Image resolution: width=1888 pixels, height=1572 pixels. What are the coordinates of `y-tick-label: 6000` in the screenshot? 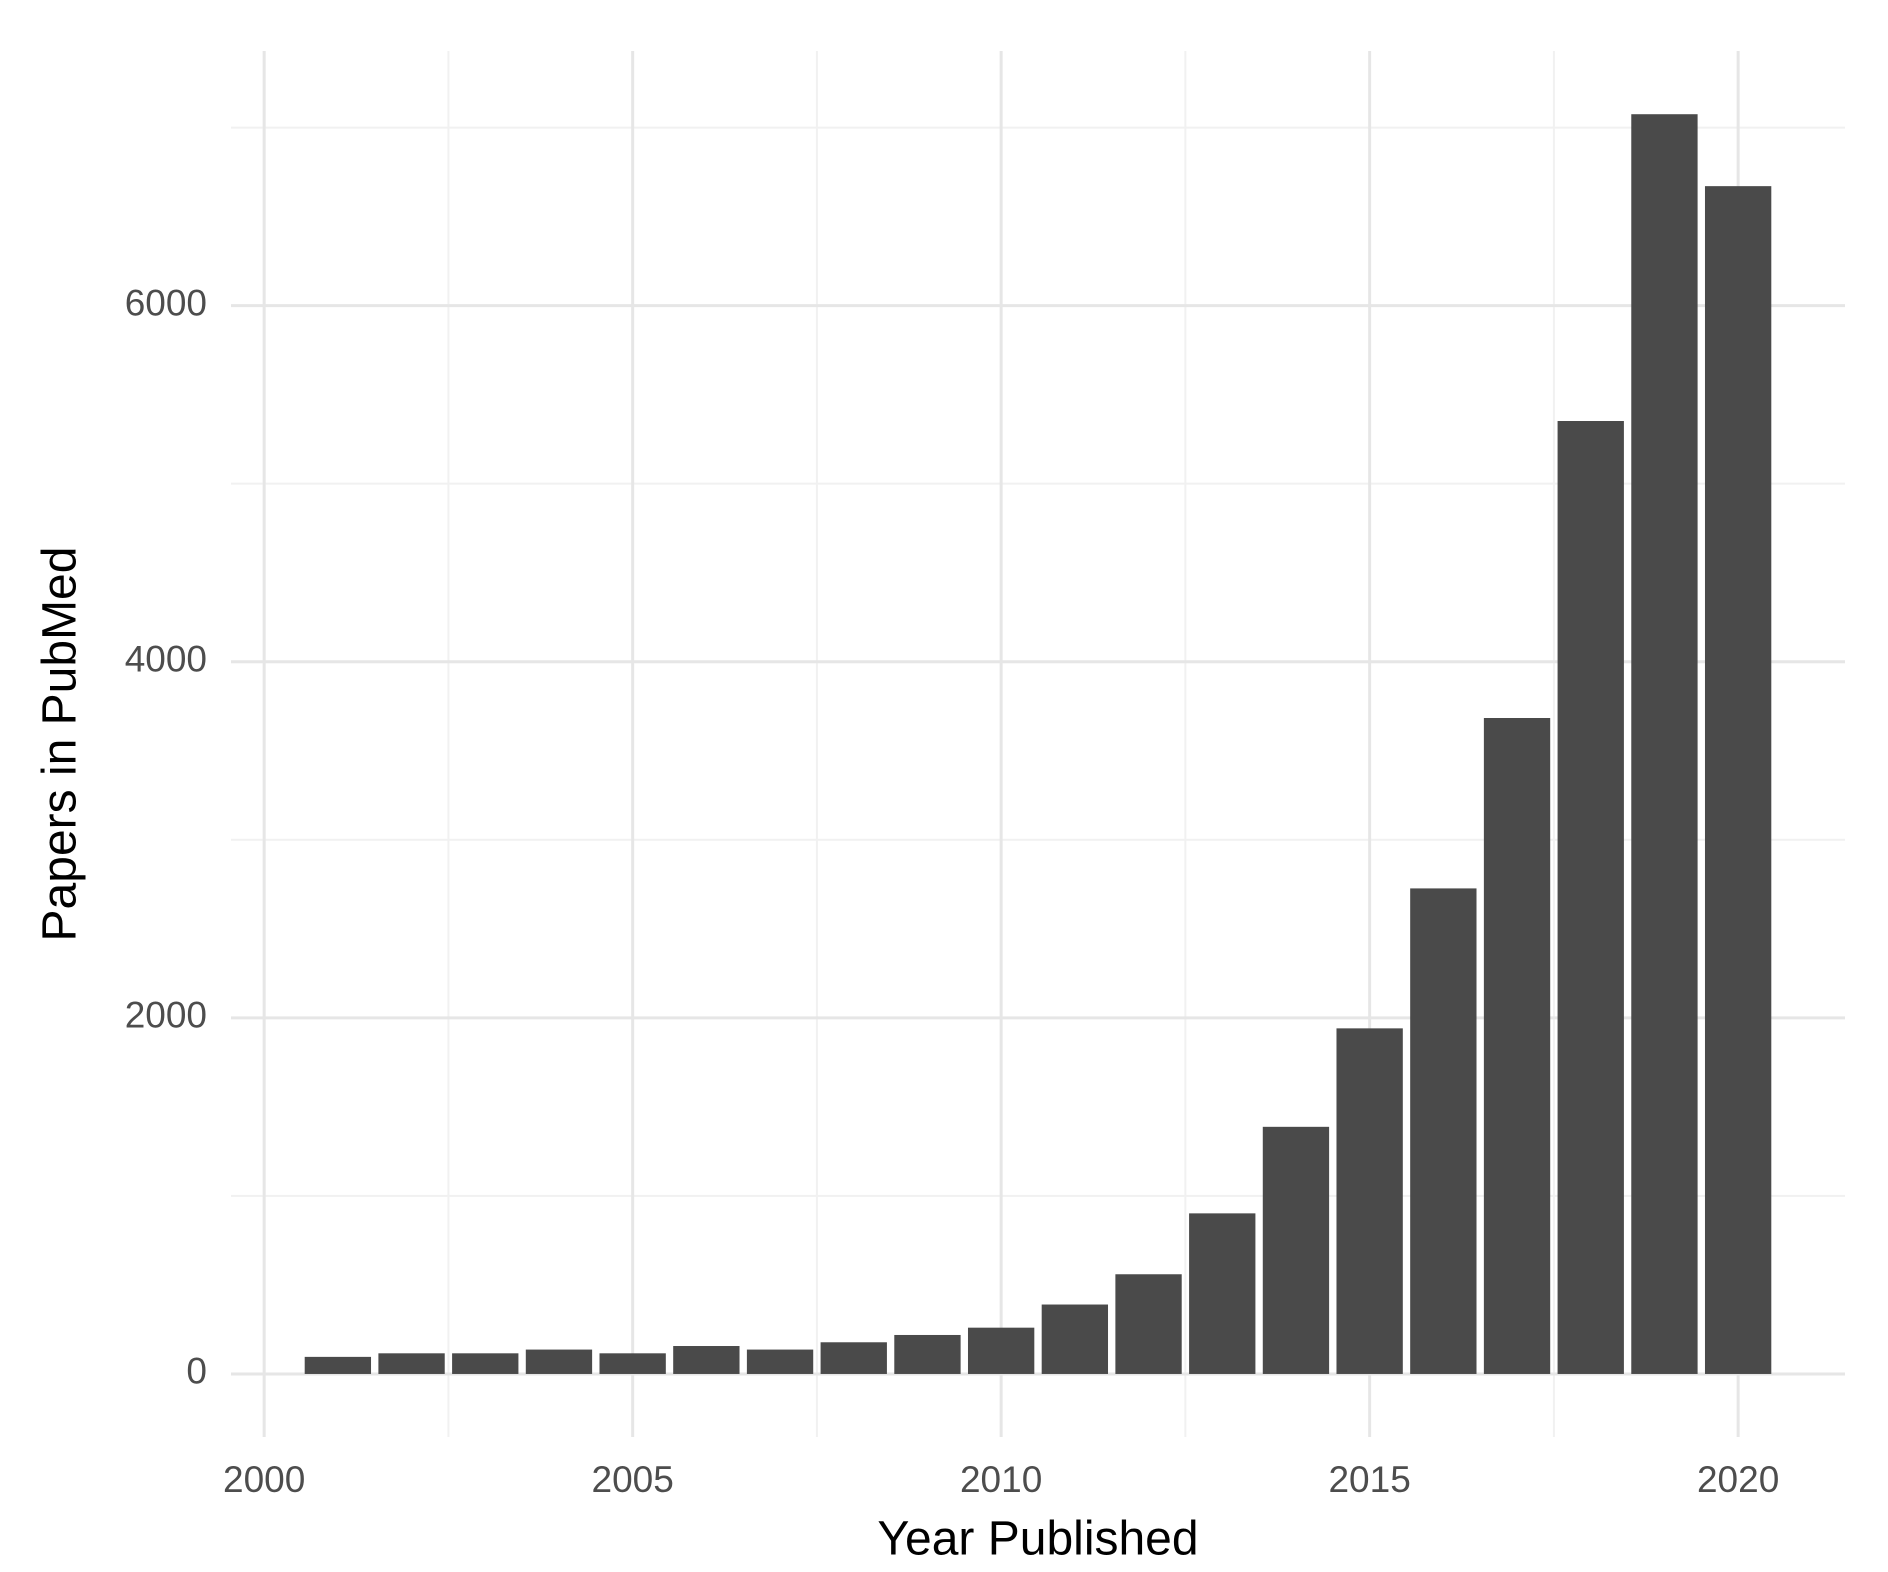 It's located at (166, 302).